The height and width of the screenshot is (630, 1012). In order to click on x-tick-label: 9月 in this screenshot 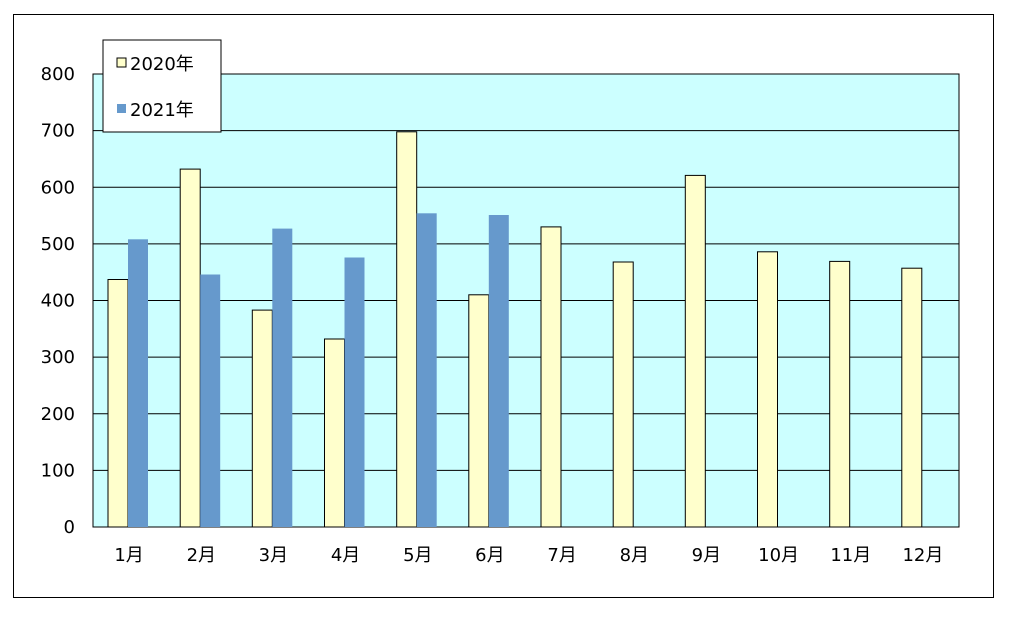, I will do `click(706, 555)`.